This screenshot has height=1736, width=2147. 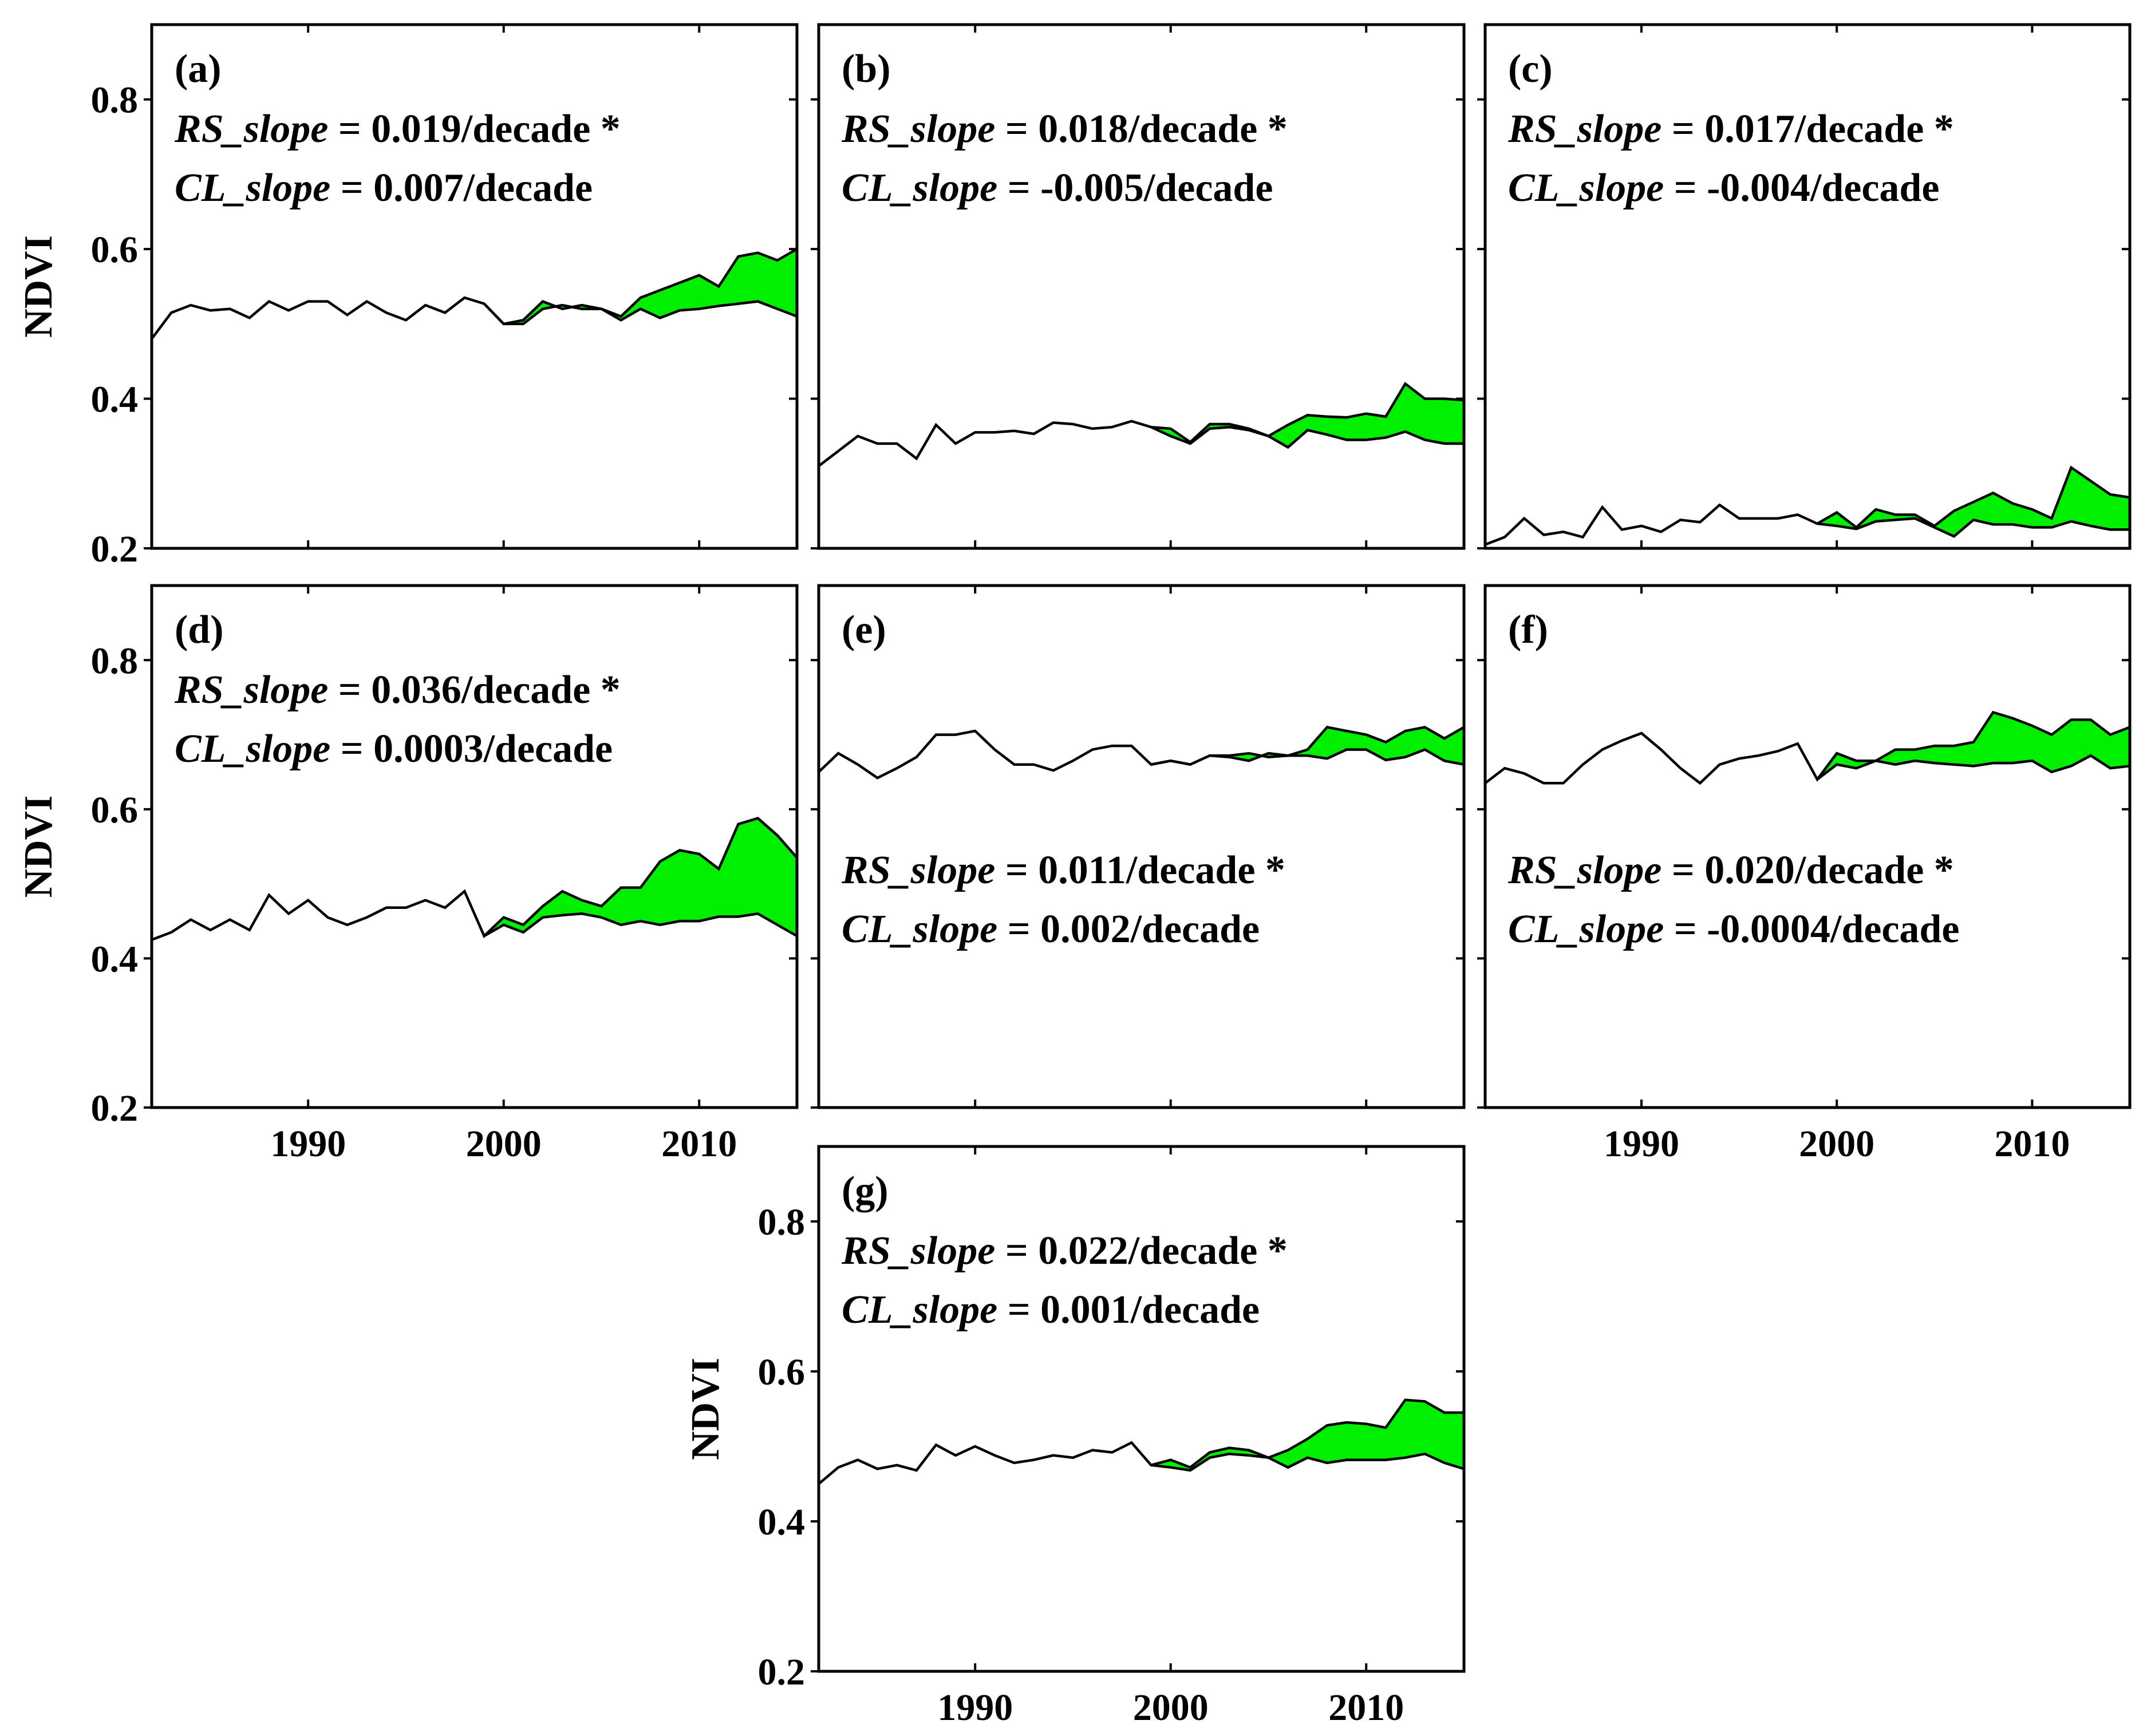 What do you see at coordinates (1135, 188) in the screenshot?
I see `cl-slope-value: = -0.005/decade` at bounding box center [1135, 188].